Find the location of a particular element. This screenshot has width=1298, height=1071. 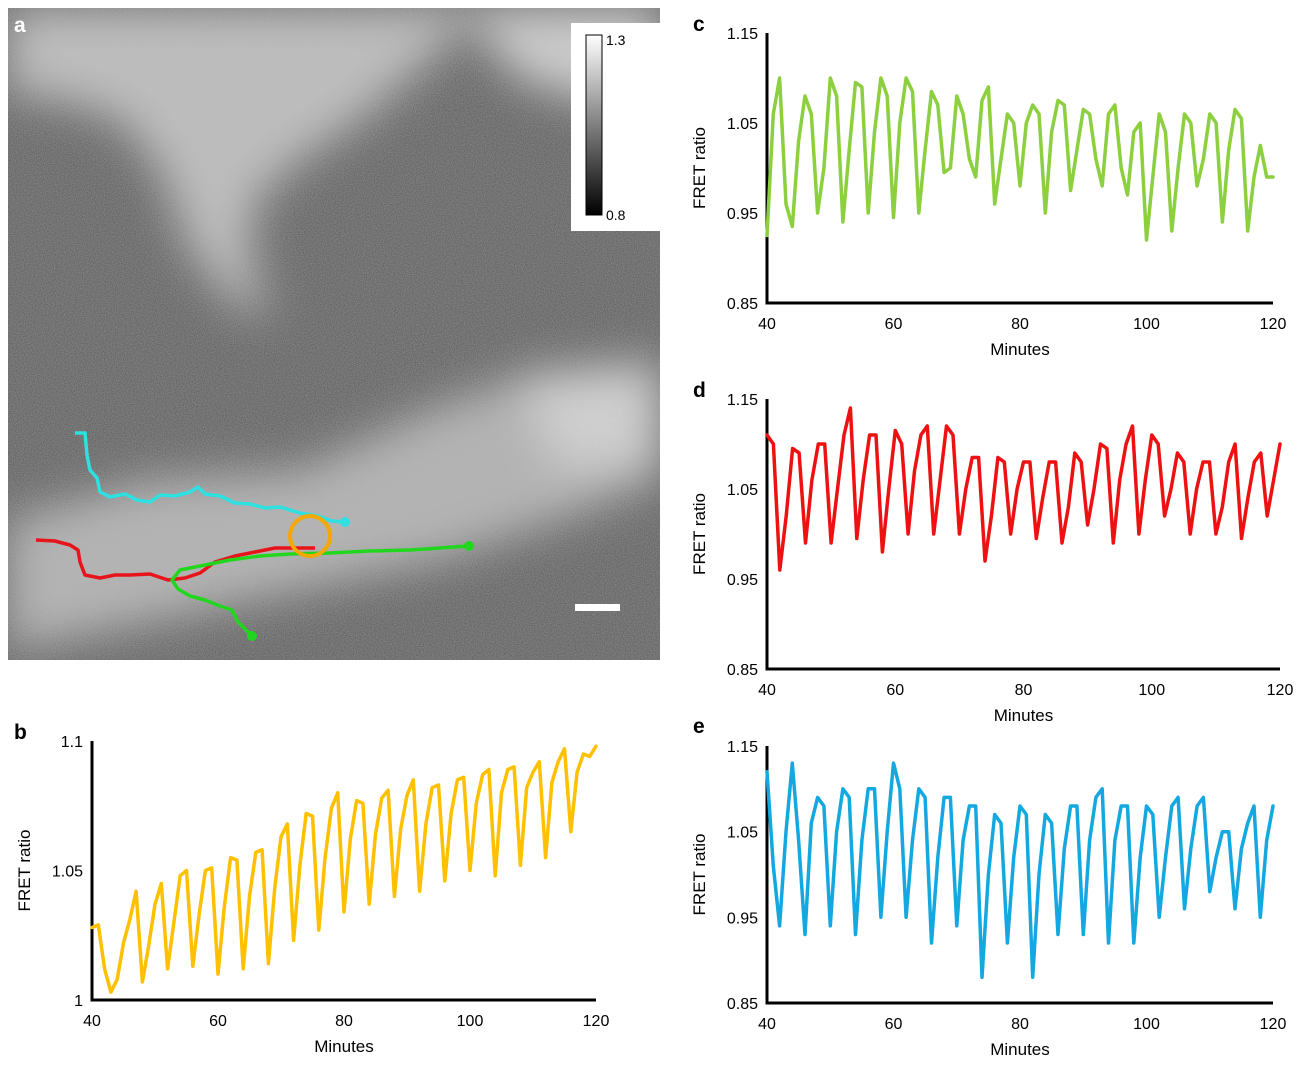

colorbar: 1.3 0.8 is located at coordinates (615, 127).